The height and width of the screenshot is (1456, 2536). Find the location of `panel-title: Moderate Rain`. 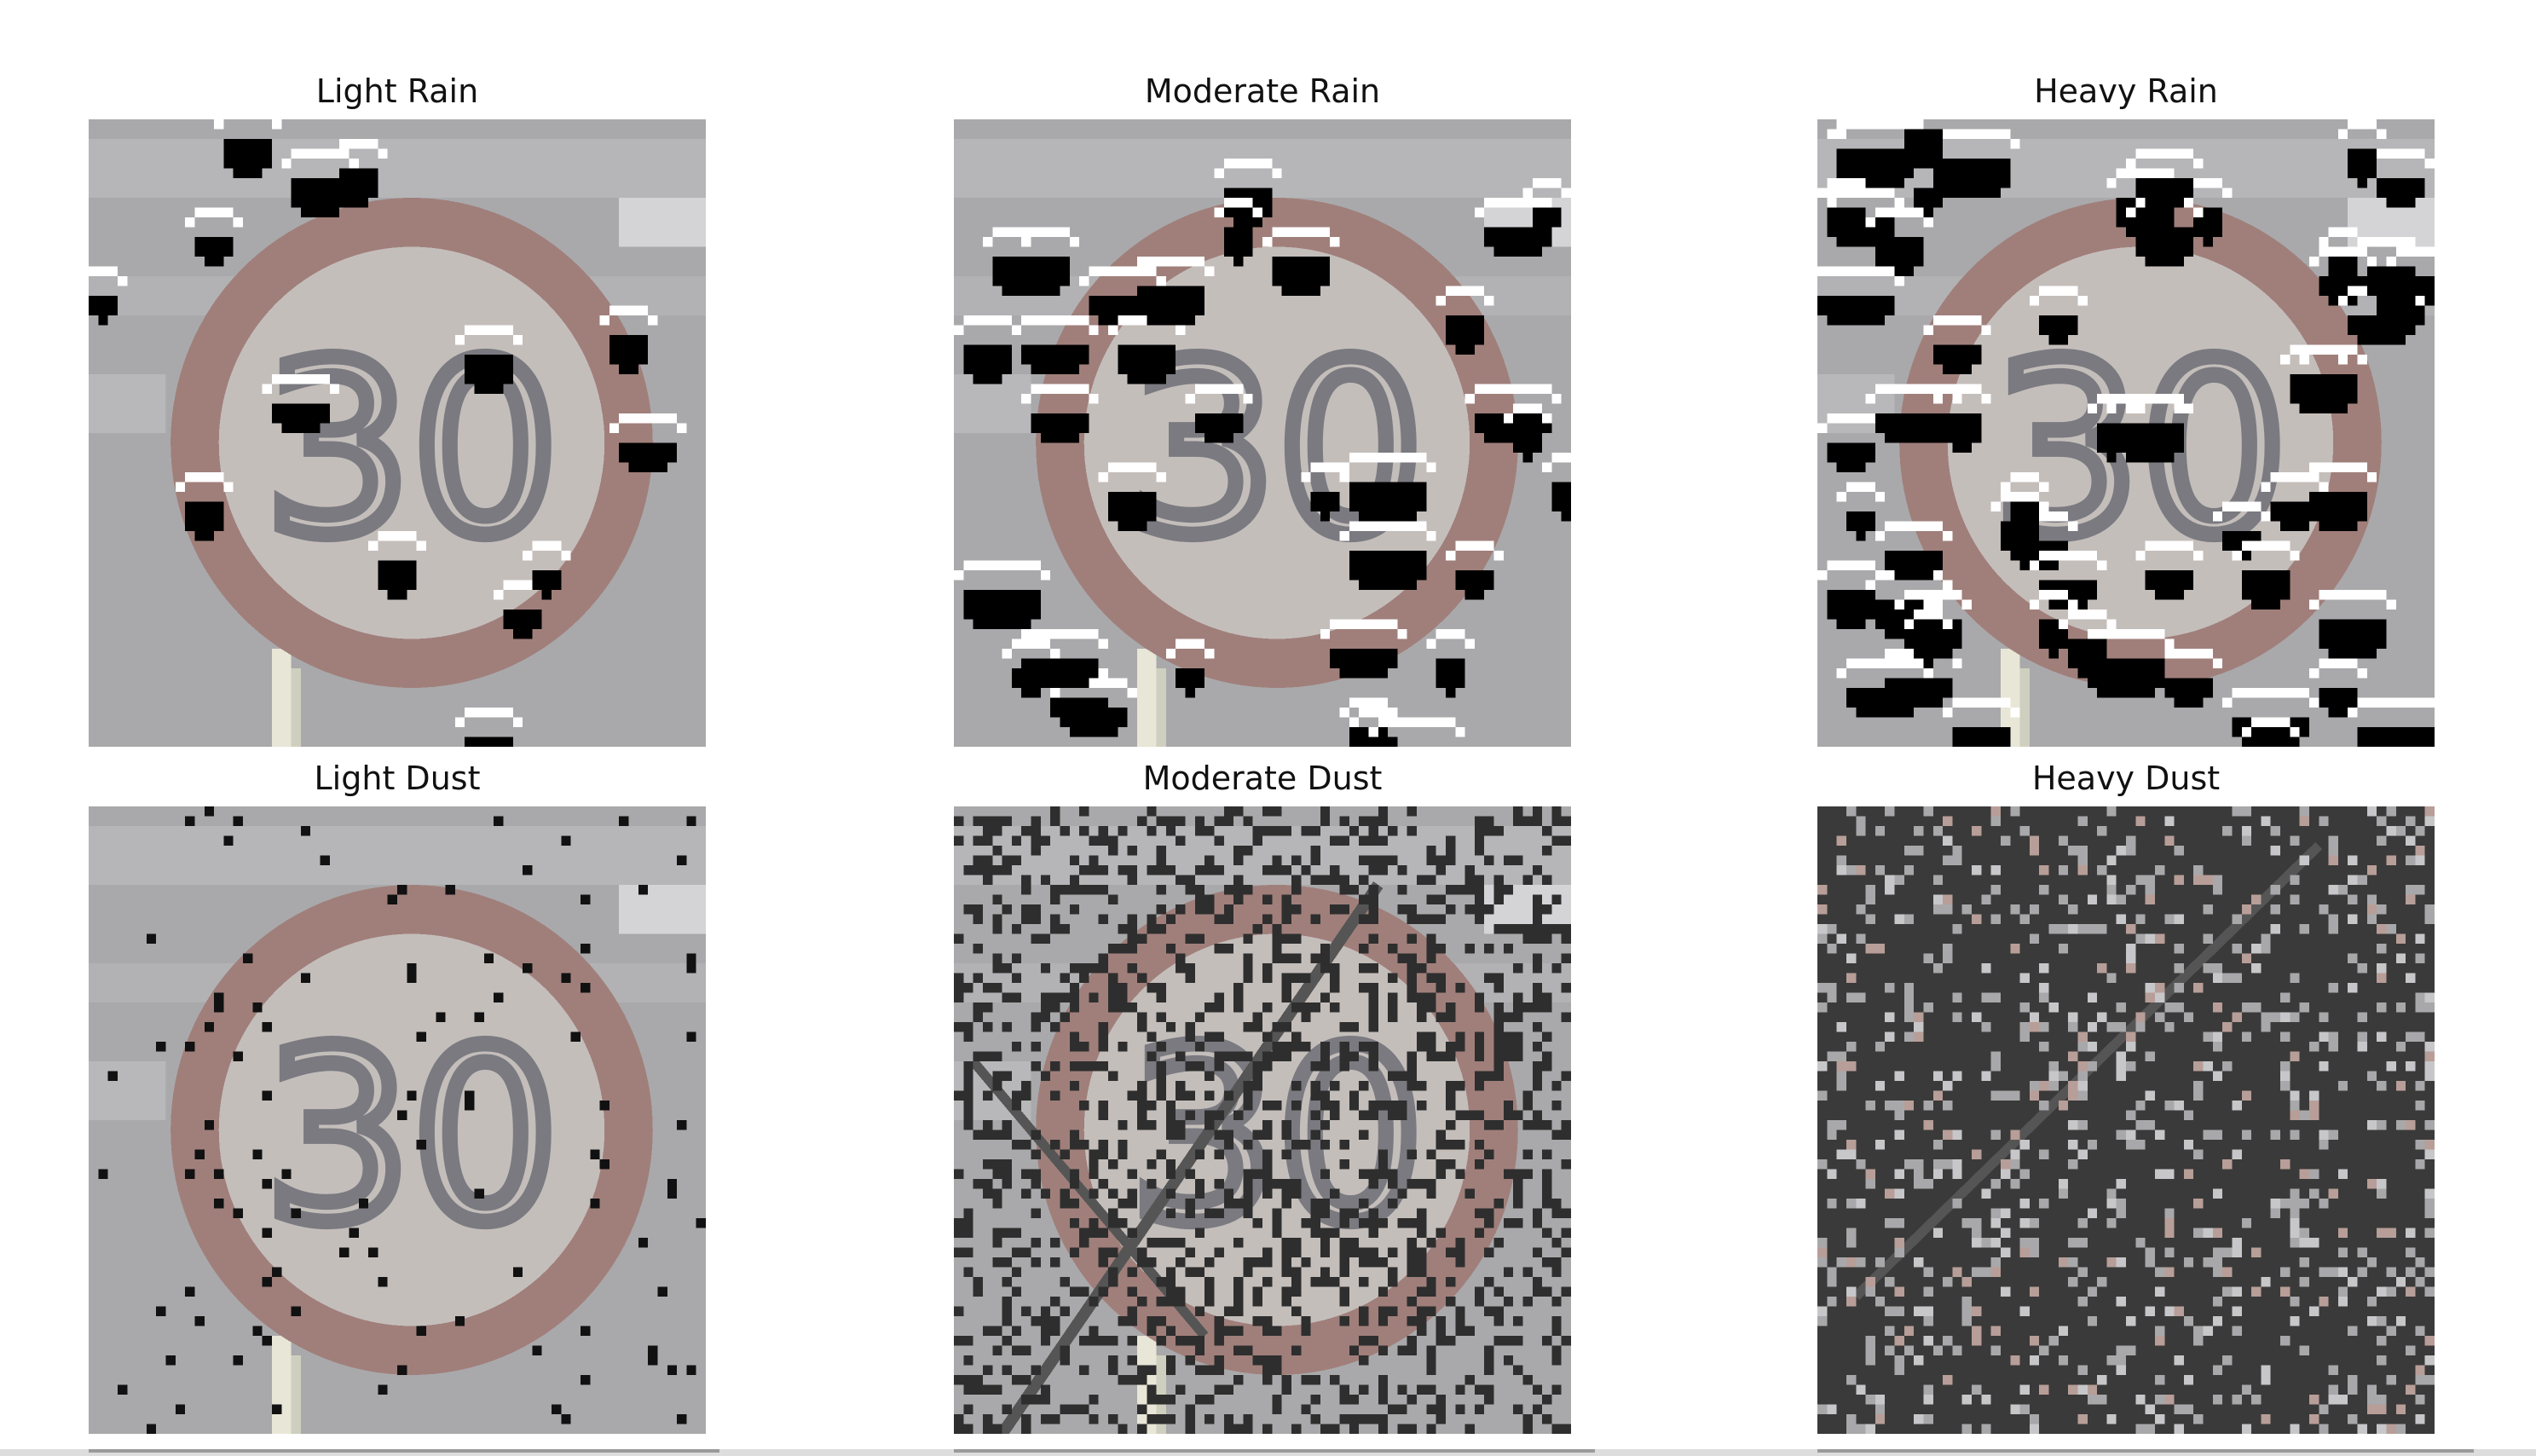

panel-title: Moderate Rain is located at coordinates (1262, 91).